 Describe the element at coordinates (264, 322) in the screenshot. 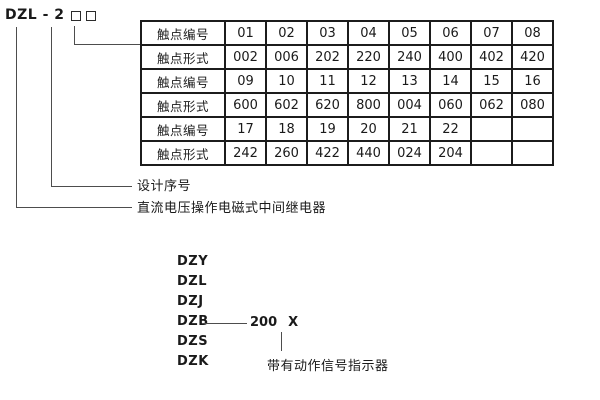

I see `dzb-code-number: 200` at that location.